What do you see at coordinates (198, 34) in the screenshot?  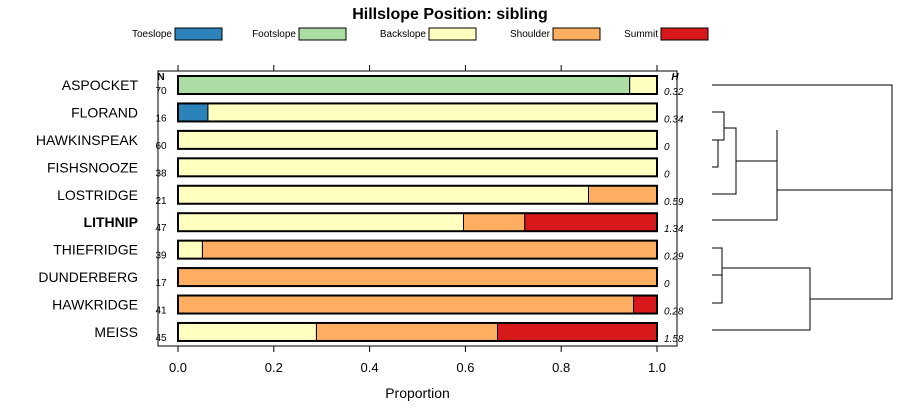 I see `legend-swatch-toeslope` at bounding box center [198, 34].